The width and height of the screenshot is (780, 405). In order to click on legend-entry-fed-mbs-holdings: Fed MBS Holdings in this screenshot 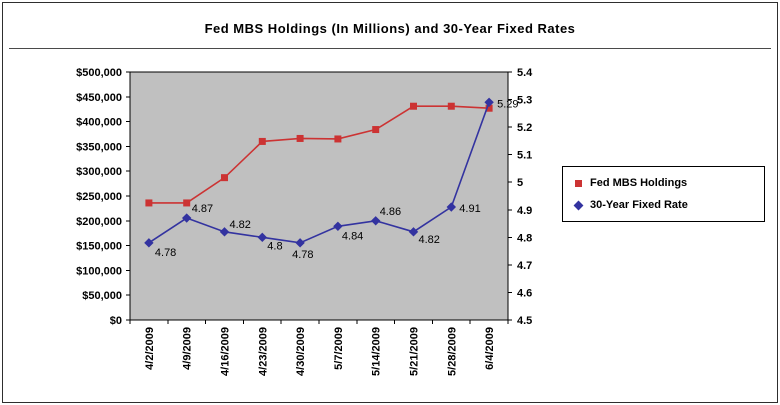, I will do `click(667, 183)`.